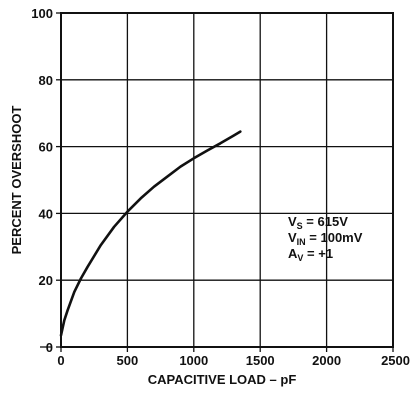  I want to click on y-tick-label: 80, so click(46, 80).